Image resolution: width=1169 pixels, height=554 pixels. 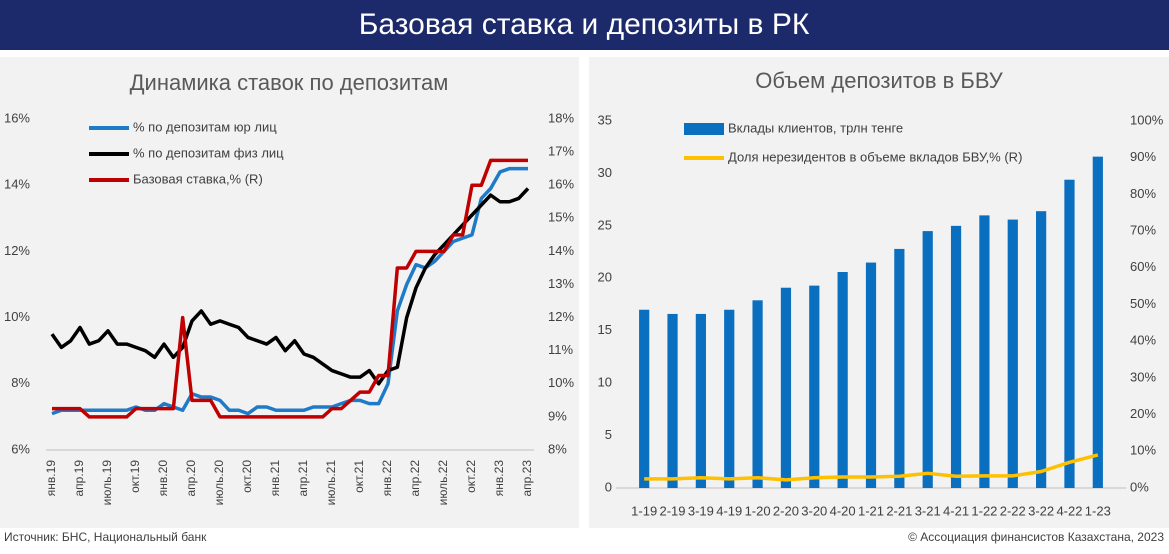 I want to click on chart-title: Динамика ставок по депозитам, so click(x=289, y=82).